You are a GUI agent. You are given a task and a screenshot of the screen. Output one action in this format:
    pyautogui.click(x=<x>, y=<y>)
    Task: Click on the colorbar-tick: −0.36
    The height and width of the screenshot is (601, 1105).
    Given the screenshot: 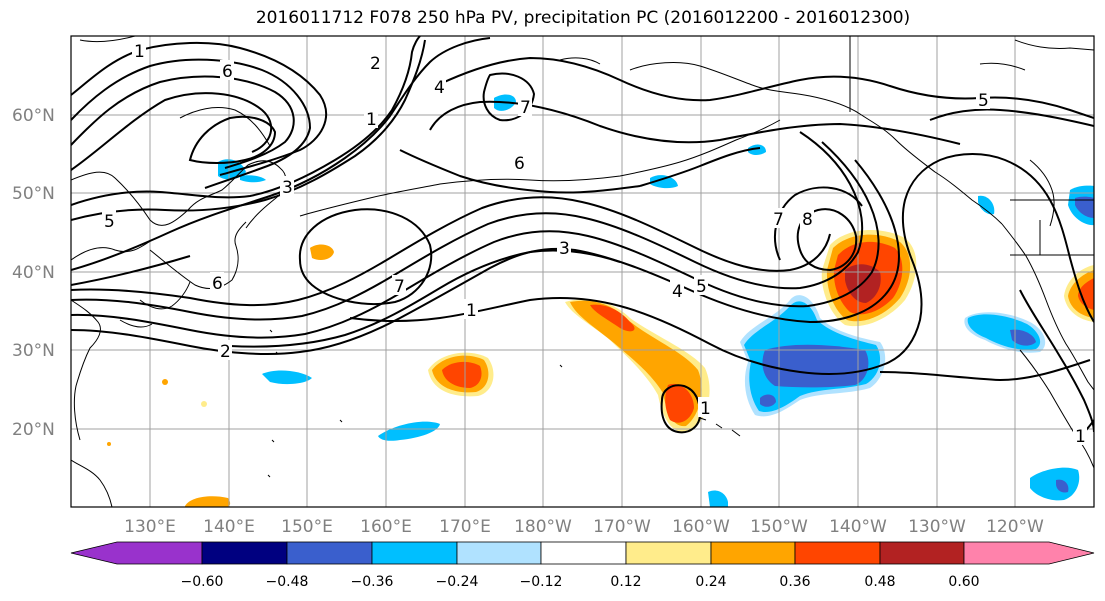 What is the action you would take?
    pyautogui.click(x=372, y=582)
    